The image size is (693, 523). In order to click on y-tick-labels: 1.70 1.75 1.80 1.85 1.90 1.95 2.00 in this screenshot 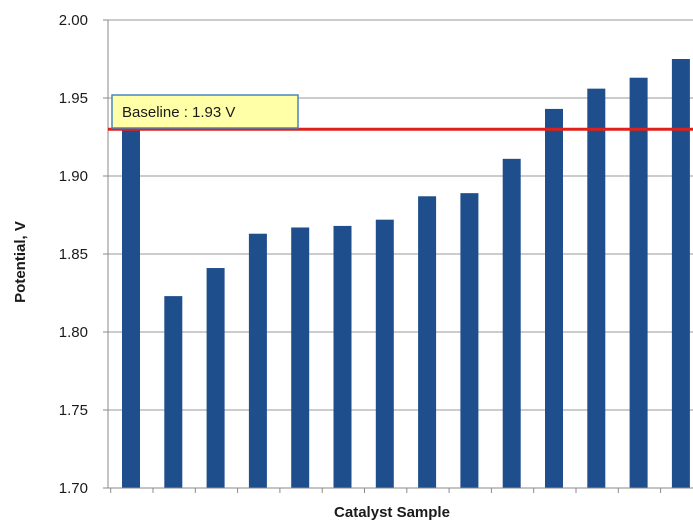, I will do `click(73, 254)`.